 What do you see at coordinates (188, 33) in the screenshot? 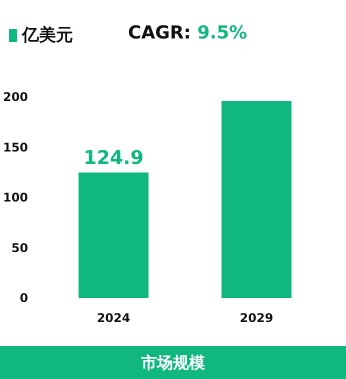
I see `text: CAGR: 9.5%` at bounding box center [188, 33].